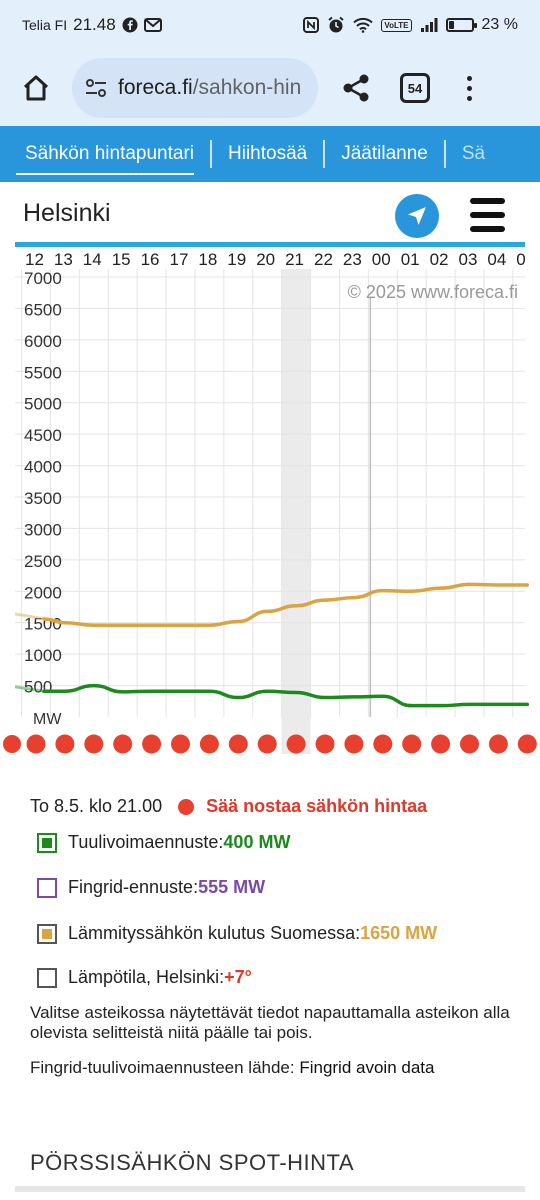 Image resolution: width=540 pixels, height=1200 pixels. What do you see at coordinates (43, 309) in the screenshot?
I see `y-tick-label: 6500` at bounding box center [43, 309].